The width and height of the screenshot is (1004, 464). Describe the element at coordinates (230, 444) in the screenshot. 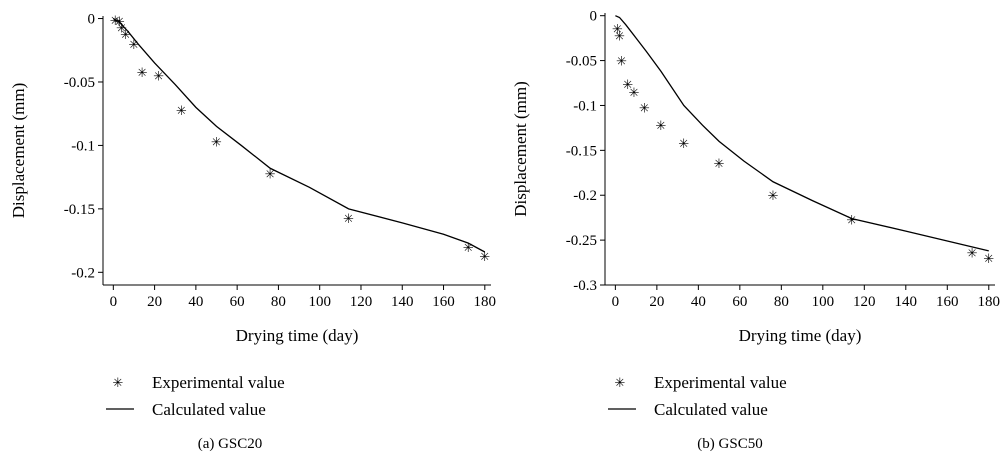

I see `subfigure-caption: (a) GSC20` at that location.